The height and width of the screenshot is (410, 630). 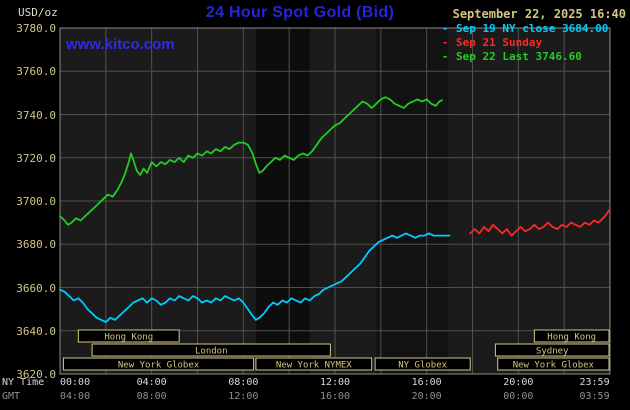 I want to click on session-label: New York NYMEX, so click(x=314, y=366).